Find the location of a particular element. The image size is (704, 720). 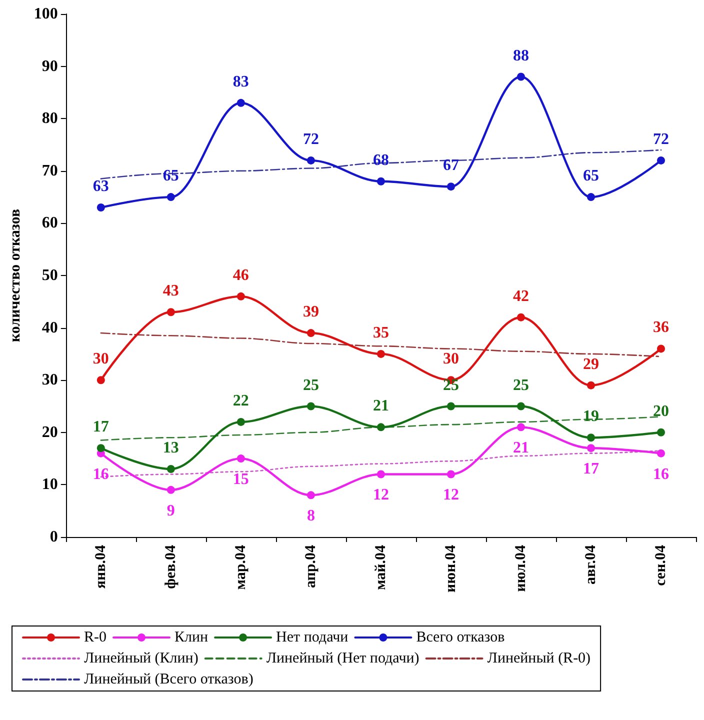

data-label: 43 is located at coordinates (170, 291).